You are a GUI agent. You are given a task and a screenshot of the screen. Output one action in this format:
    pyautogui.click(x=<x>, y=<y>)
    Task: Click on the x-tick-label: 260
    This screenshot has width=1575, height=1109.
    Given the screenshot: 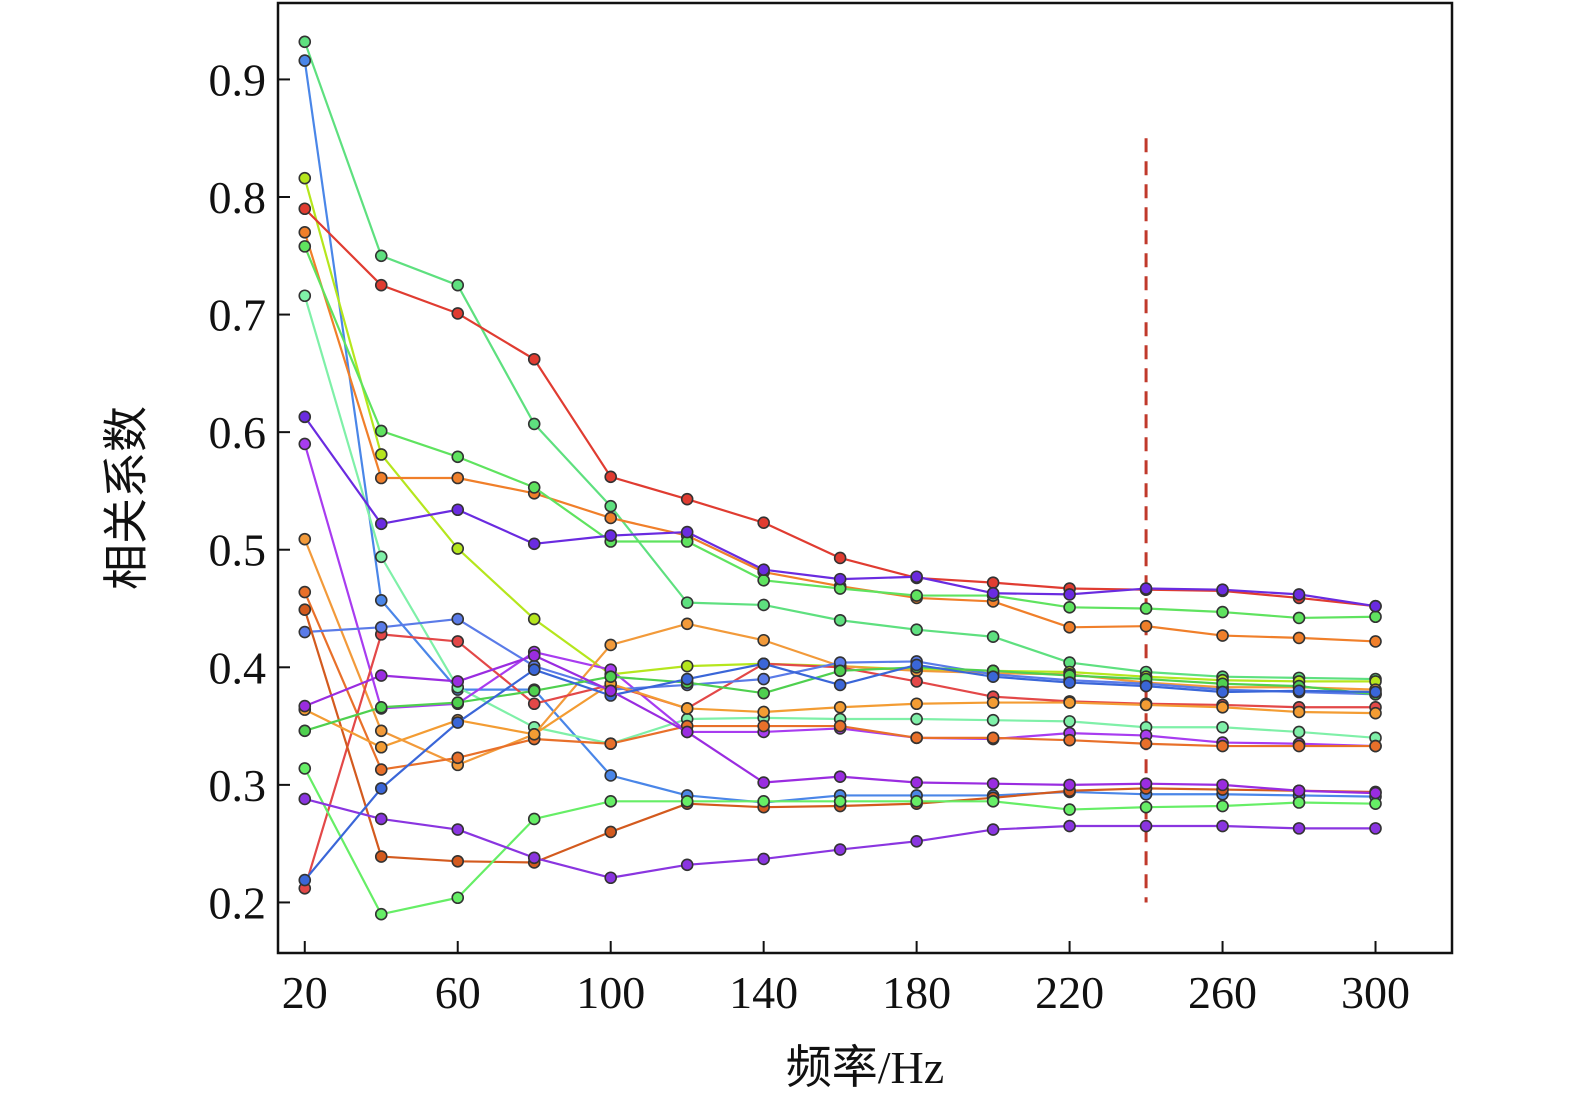 What is the action you would take?
    pyautogui.click(x=1222, y=992)
    